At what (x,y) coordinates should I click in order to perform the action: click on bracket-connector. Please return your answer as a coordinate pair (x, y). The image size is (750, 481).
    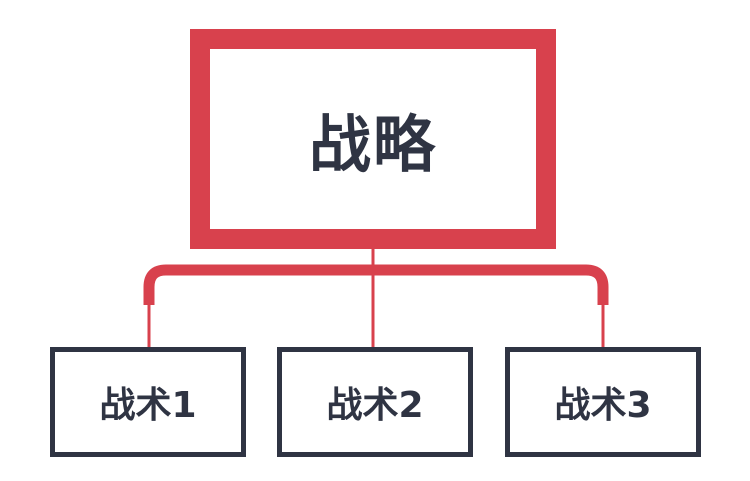
    Looking at the image, I should click on (376, 284).